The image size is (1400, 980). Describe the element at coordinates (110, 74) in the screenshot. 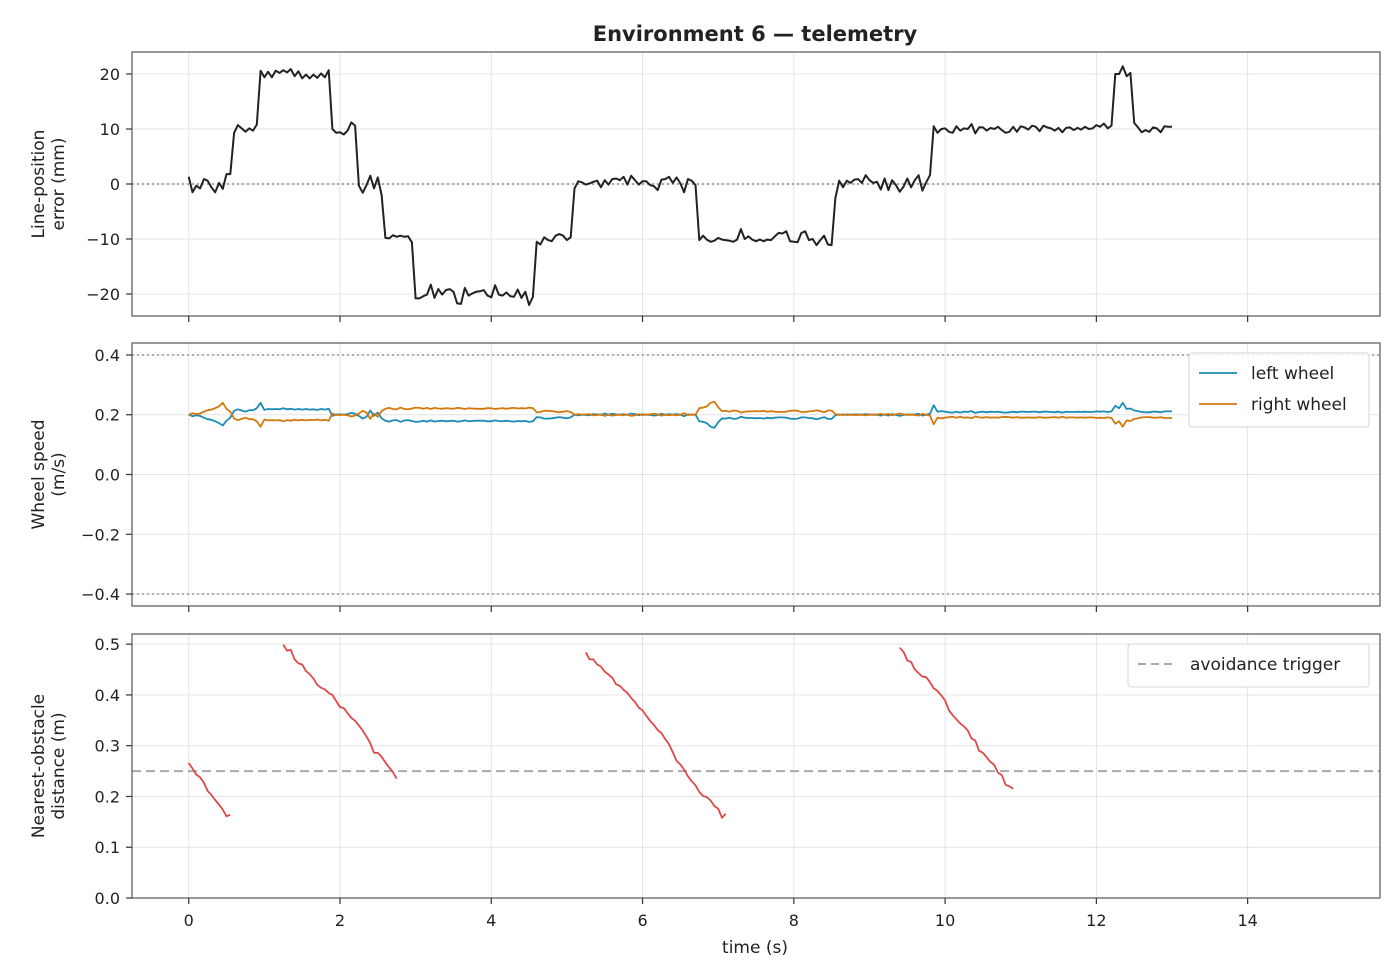

I see `y-tick-label: 20` at that location.